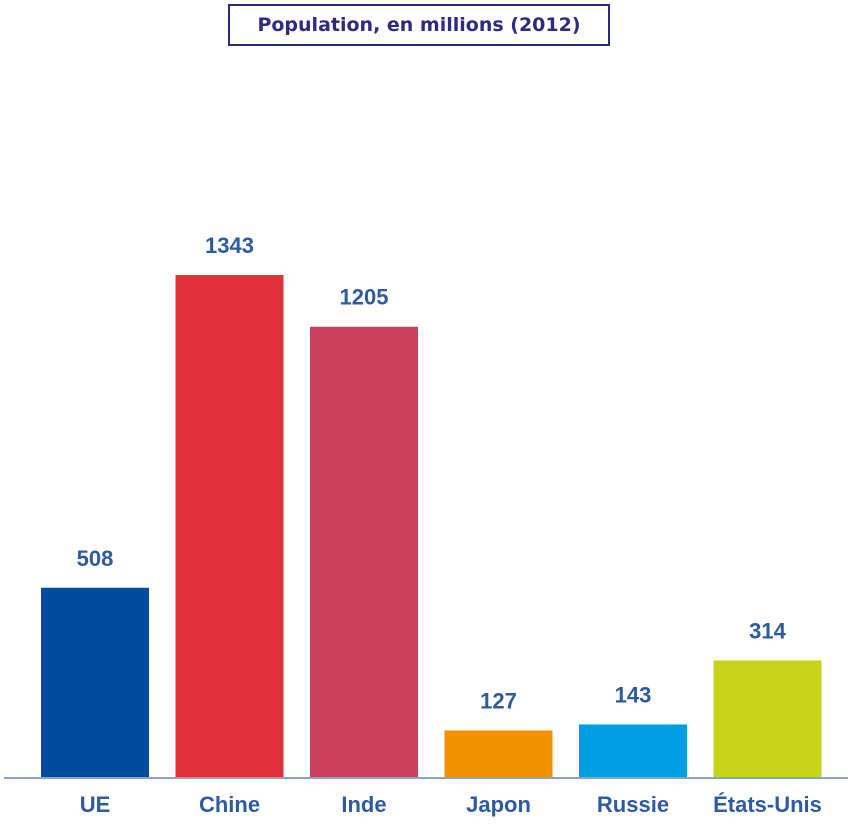 Image resolution: width=858 pixels, height=828 pixels. What do you see at coordinates (767, 804) in the screenshot?
I see `category-label-etats-unis: États-Unis` at bounding box center [767, 804].